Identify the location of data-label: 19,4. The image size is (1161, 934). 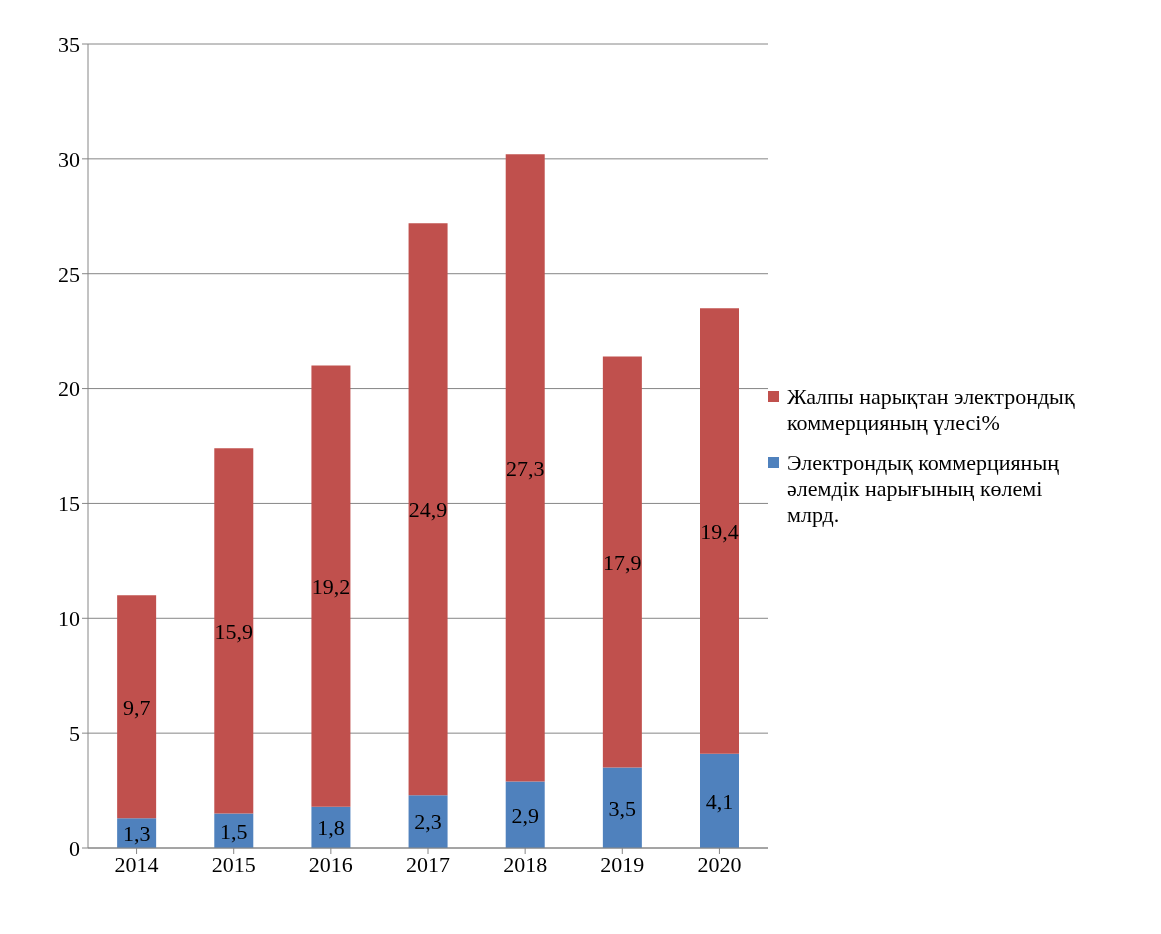
(719, 531).